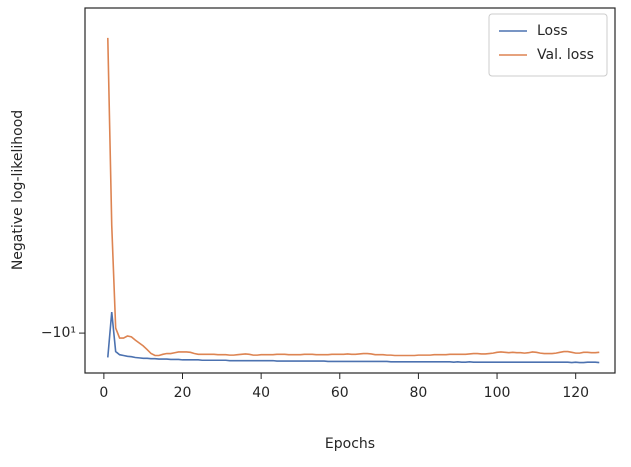  I want to click on x-tick-label: 100, so click(497, 393).